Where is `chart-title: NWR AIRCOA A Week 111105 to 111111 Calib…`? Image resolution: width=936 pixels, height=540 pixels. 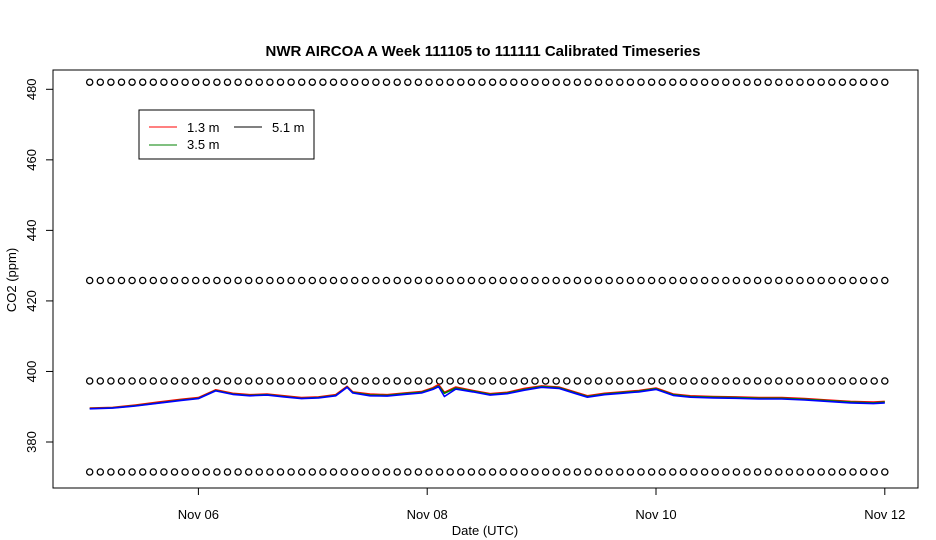 chart-title: NWR AIRCOA A Week 111105 to 111111 Calib… is located at coordinates (483, 51).